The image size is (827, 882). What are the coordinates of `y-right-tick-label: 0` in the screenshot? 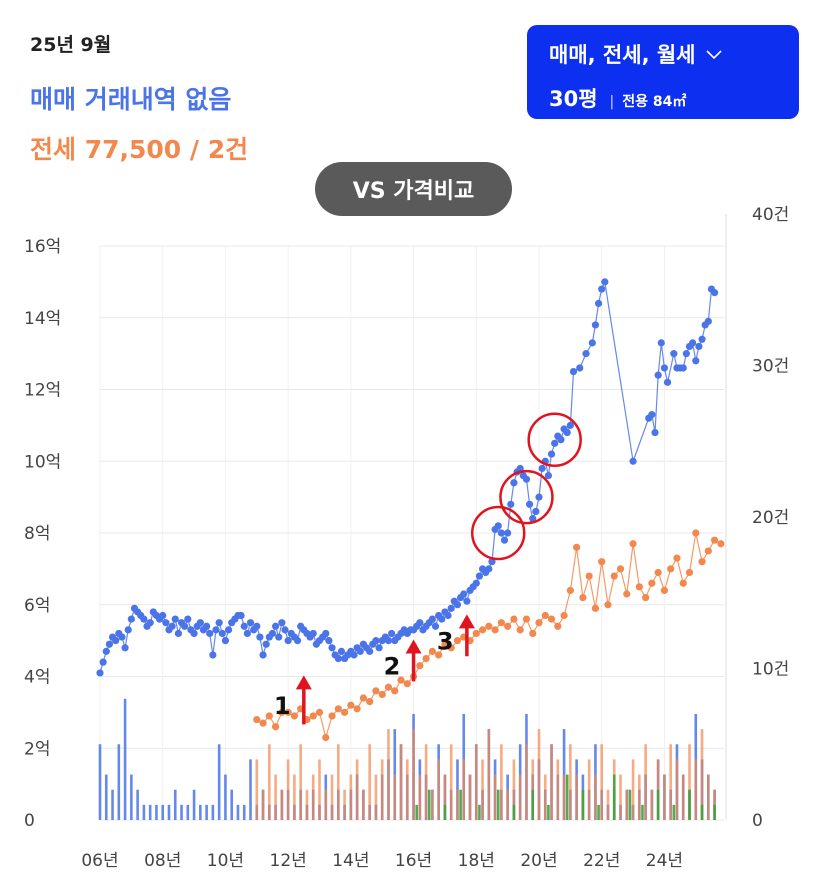 It's located at (757, 821).